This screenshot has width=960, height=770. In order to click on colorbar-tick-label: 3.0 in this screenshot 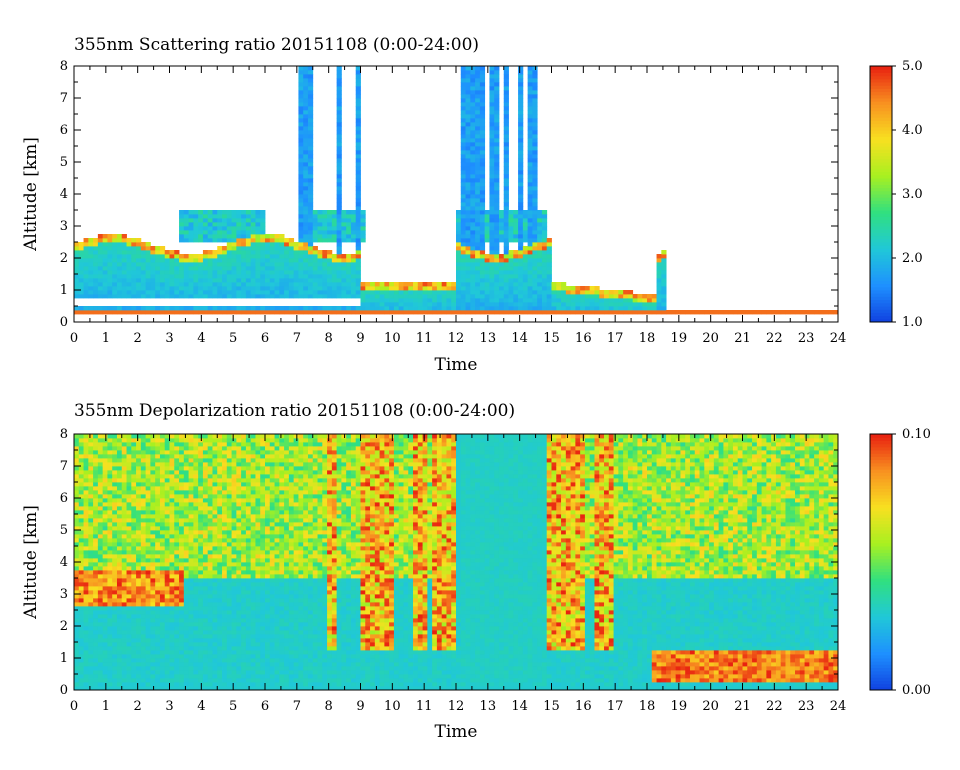, I will do `click(912, 194)`.